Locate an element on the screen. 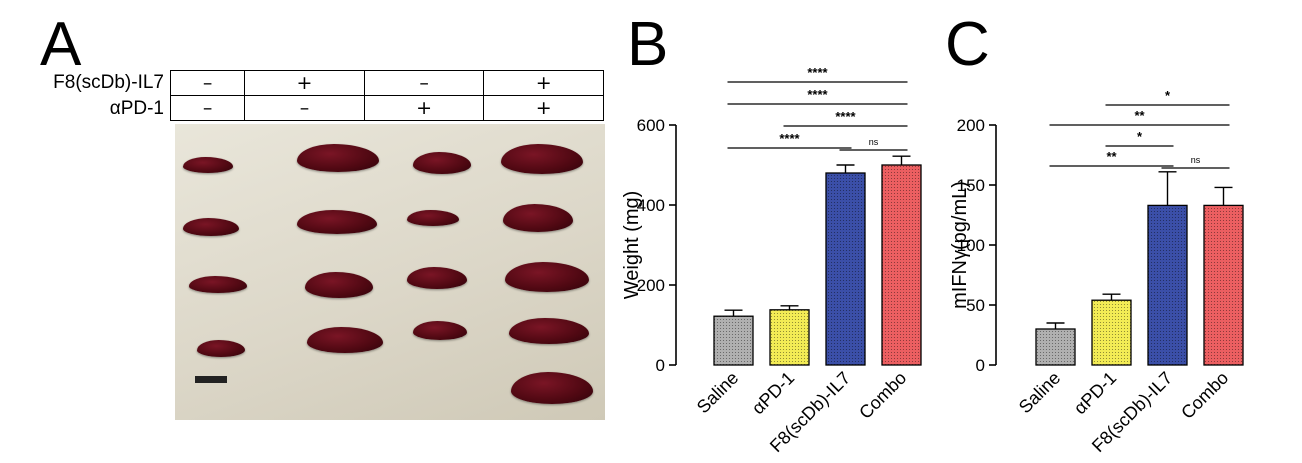 This screenshot has height=463, width=1302. panel-label-c: C is located at coordinates (967, 44).